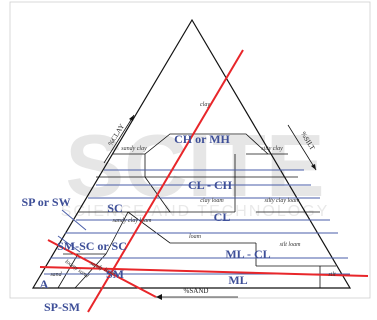 Image resolution: width=377 pixels, height=320 pixels. I want to click on texture-sandy-clay-loam: sandy clay loam, so click(133, 221).